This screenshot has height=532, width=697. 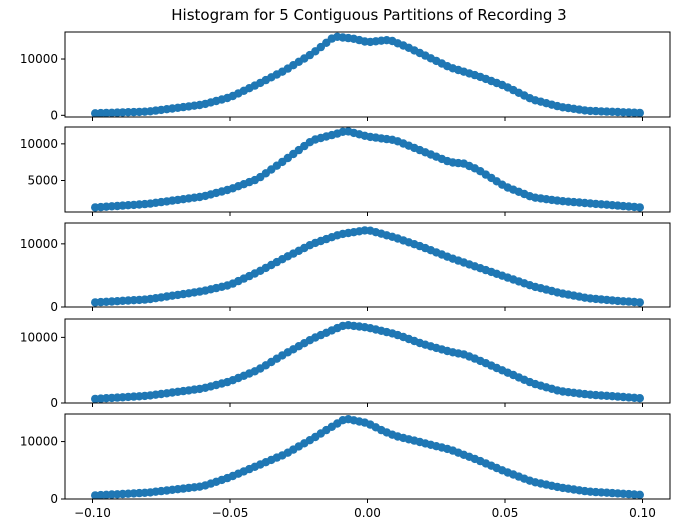 I want to click on x-tick-label: −0.05, so click(x=230, y=513).